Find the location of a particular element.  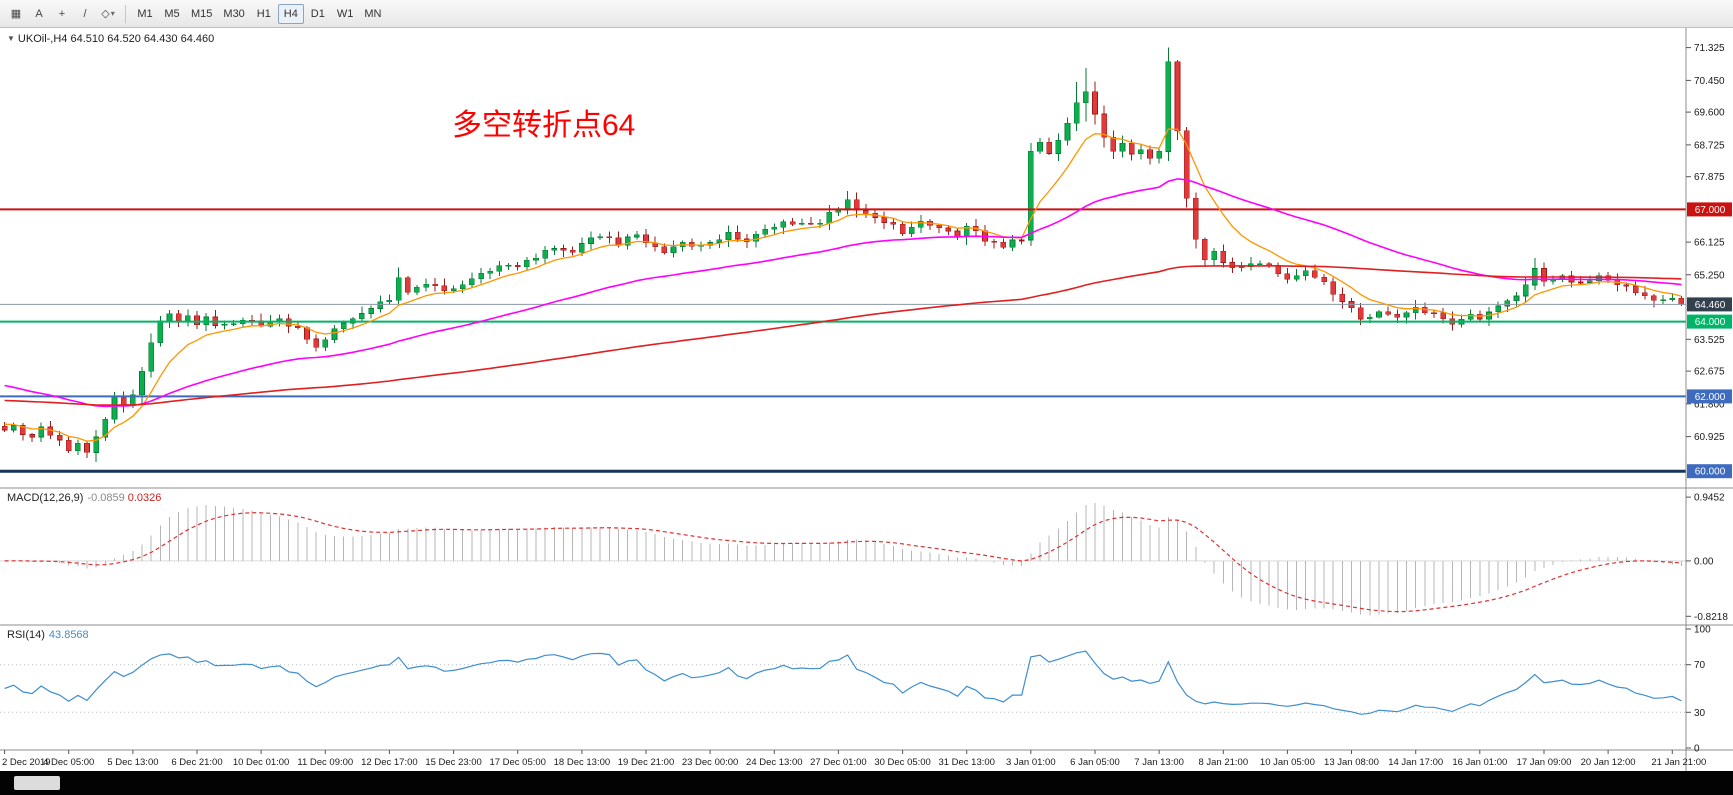

price-badge-label: 67.000 is located at coordinates (1710, 210).